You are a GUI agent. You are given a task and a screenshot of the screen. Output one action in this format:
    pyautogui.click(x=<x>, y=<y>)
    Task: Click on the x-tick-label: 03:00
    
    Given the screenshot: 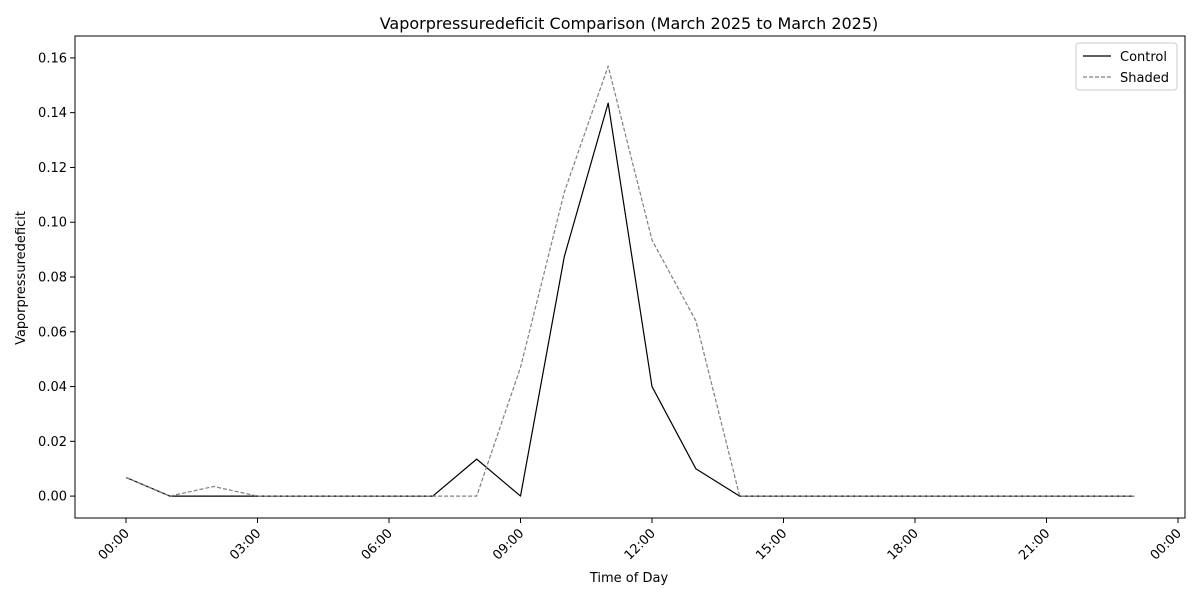 What is the action you would take?
    pyautogui.click(x=245, y=544)
    